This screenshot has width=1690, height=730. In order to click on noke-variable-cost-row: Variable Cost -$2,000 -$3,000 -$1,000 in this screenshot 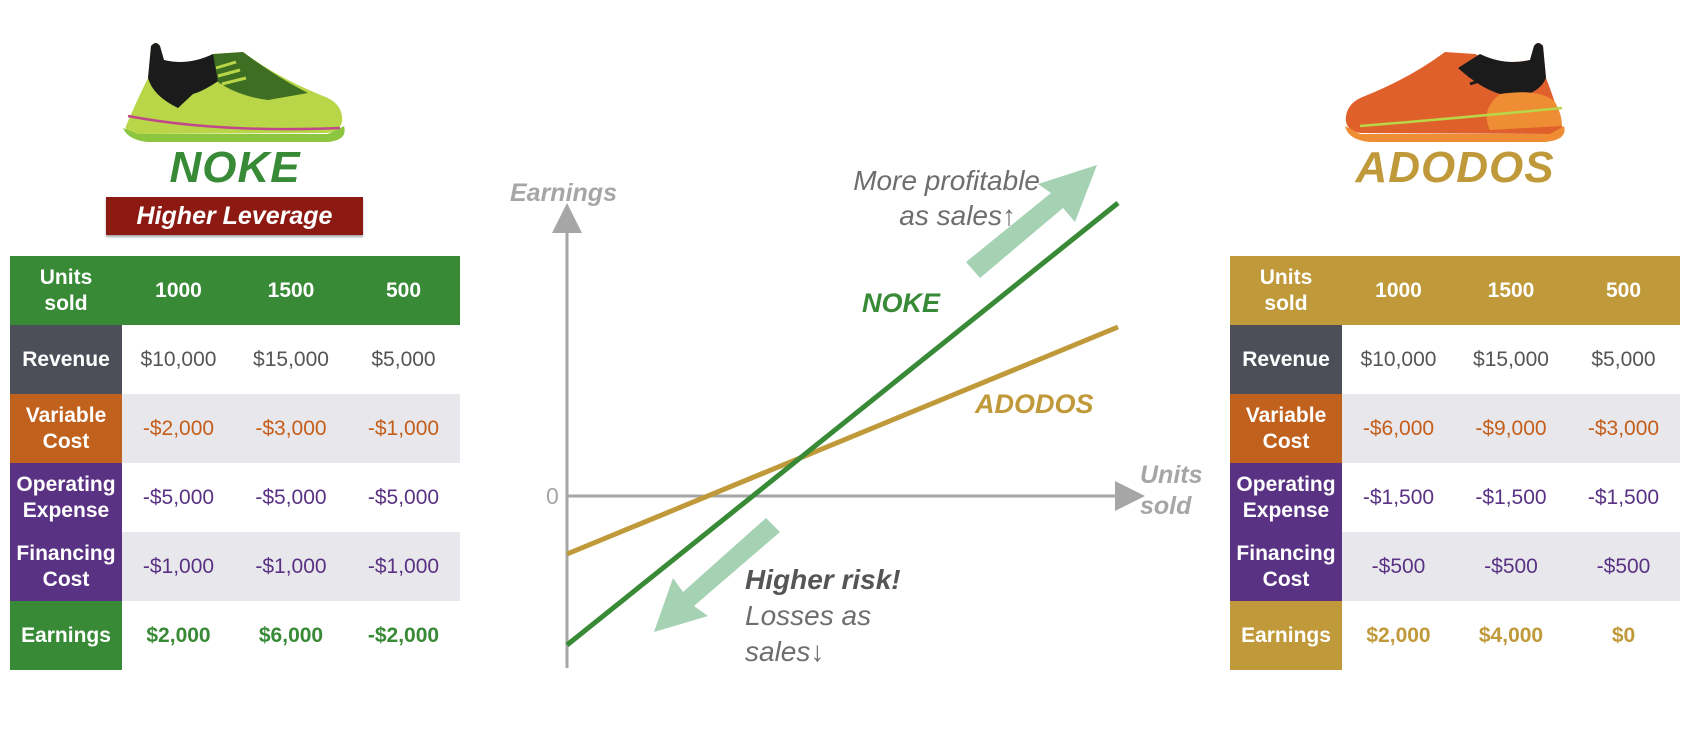, I will do `click(235, 428)`.